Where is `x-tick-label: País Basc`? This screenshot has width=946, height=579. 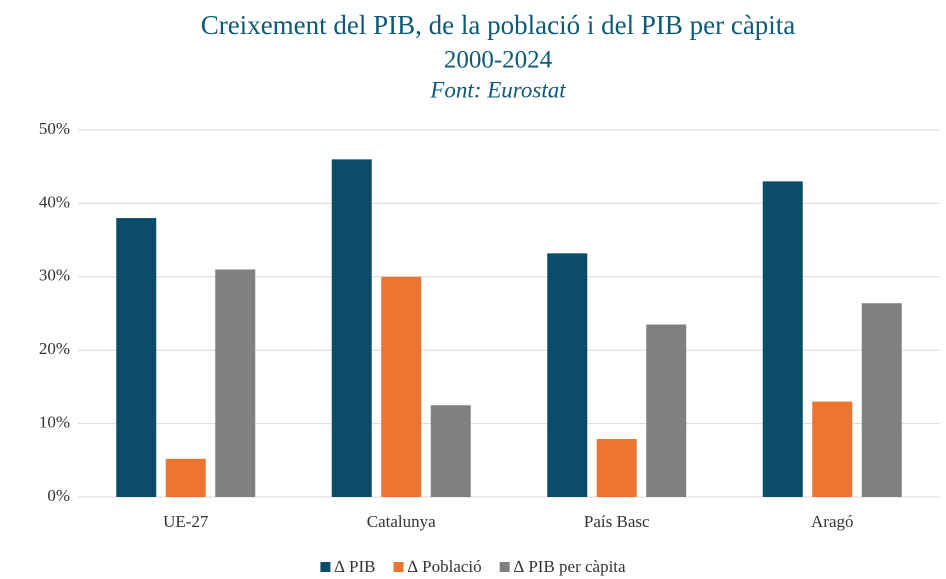 x-tick-label: País Basc is located at coordinates (617, 521).